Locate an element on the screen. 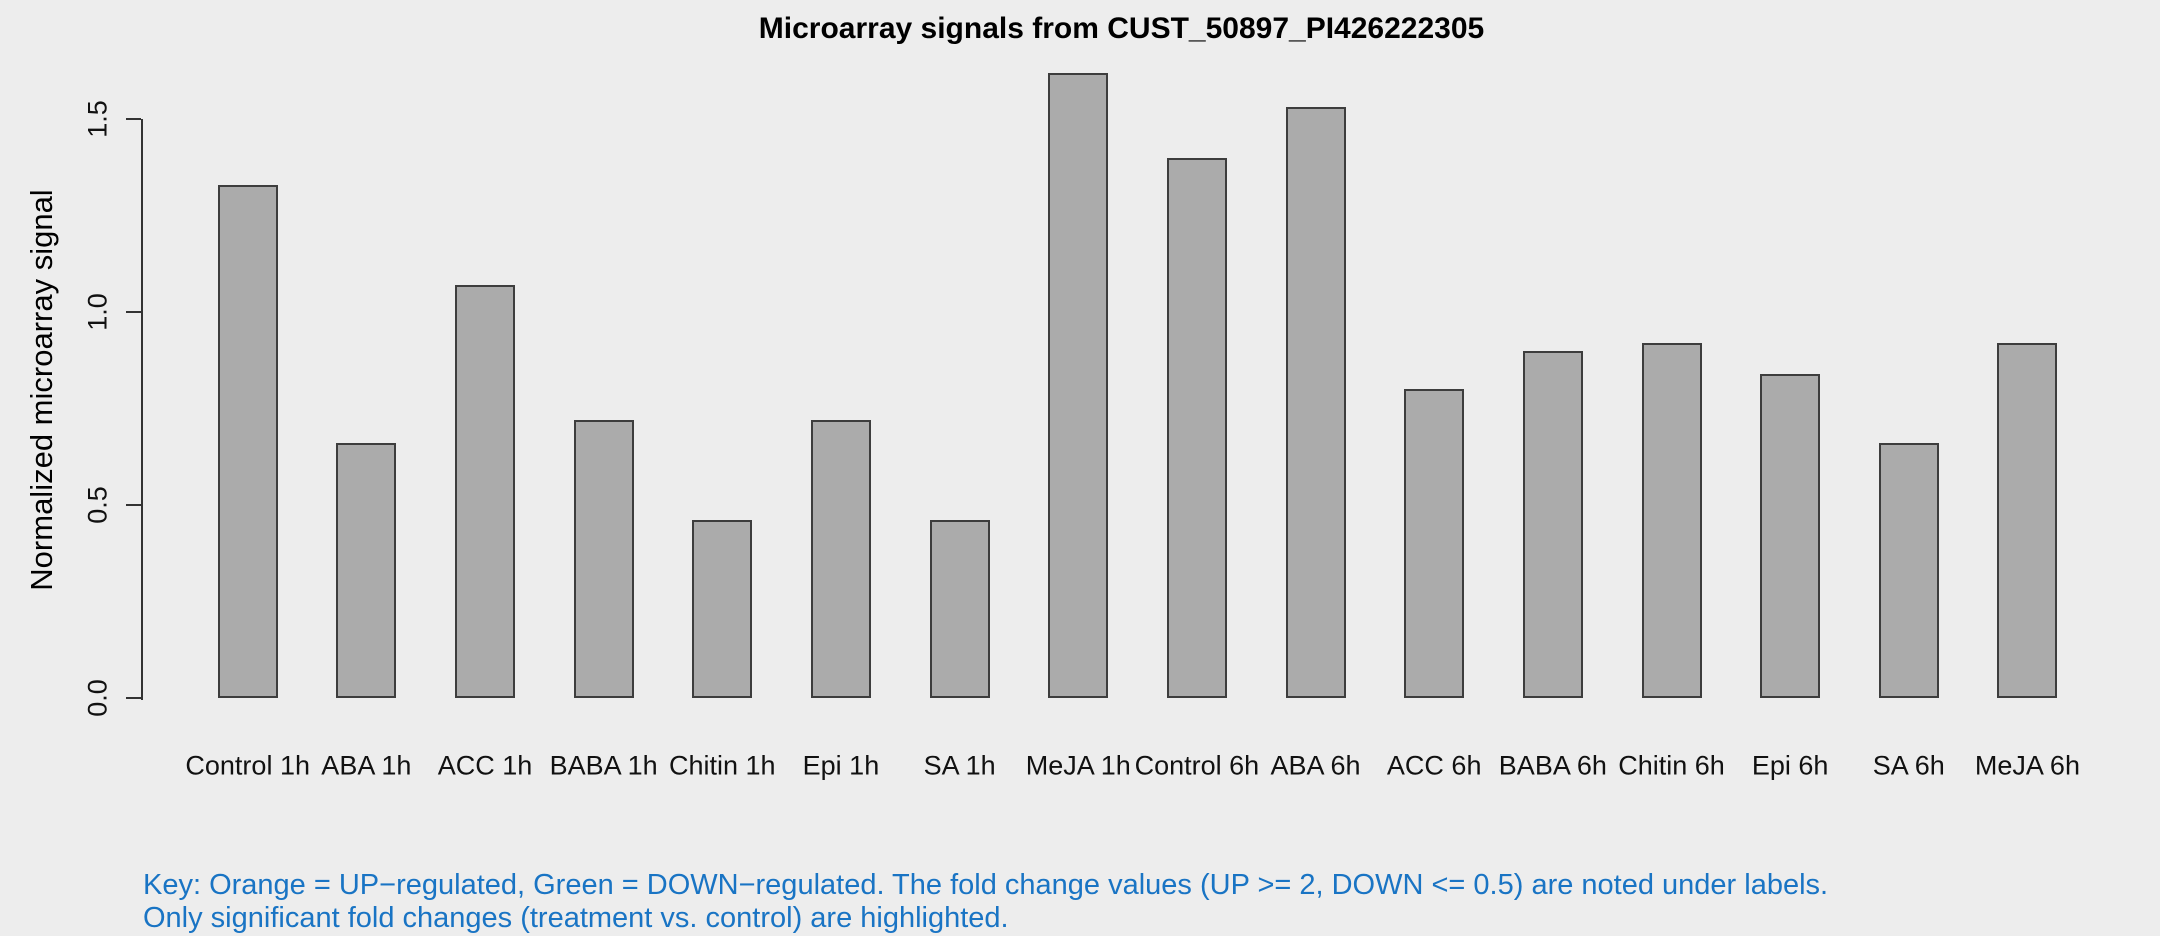 This screenshot has width=2160, height=936. y-tick-label: 0.5 is located at coordinates (97, 505).